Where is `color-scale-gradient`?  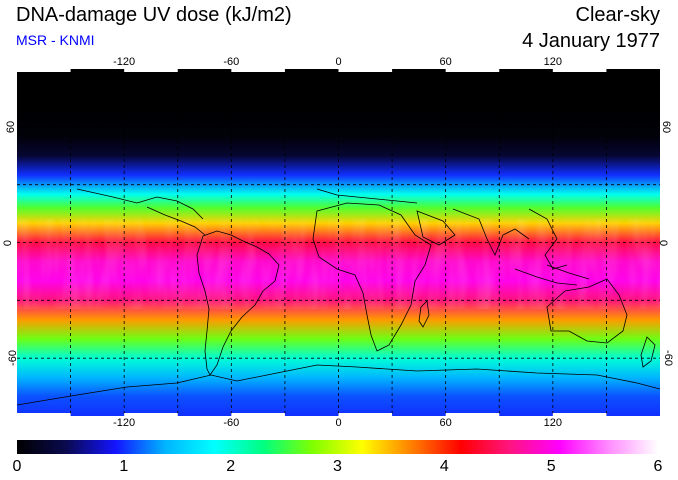
color-scale-gradient is located at coordinates (337, 447).